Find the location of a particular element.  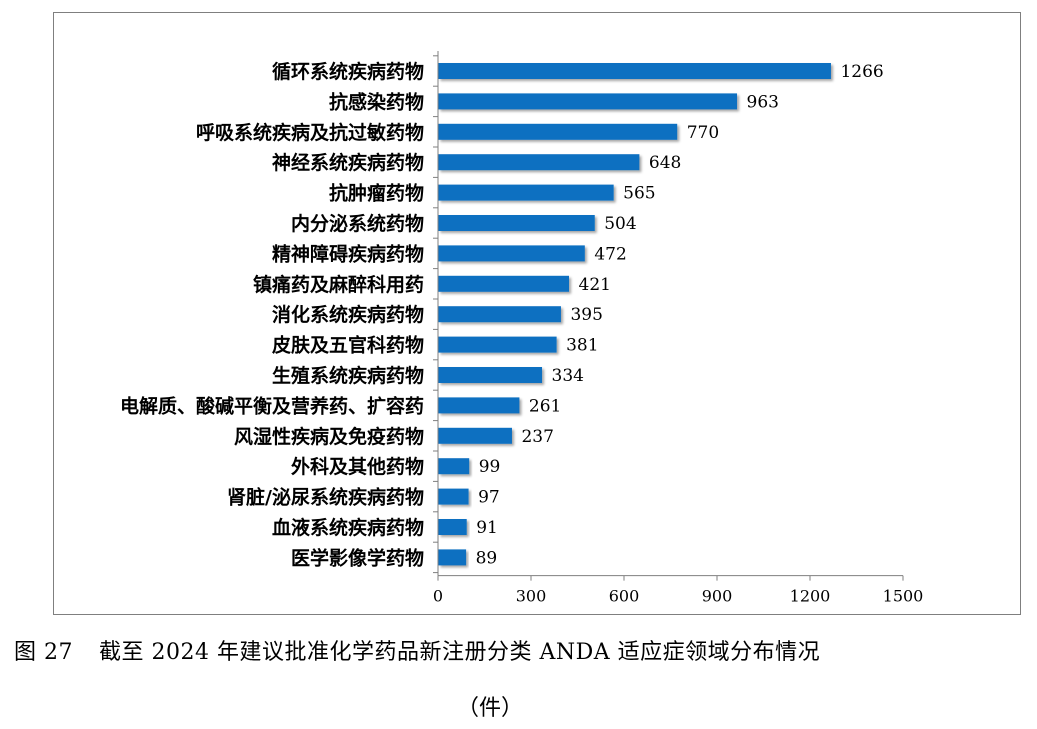

category-label: 肾脏/泌尿系统疾病药物 is located at coordinates (325, 497).